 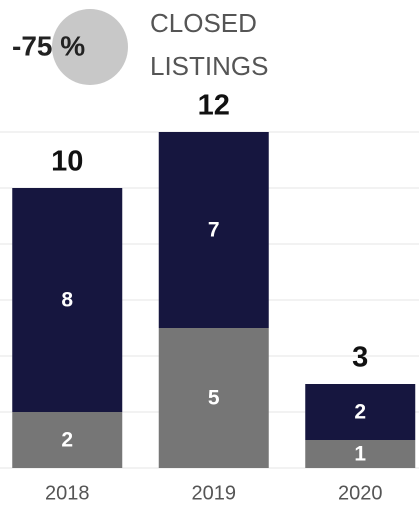 I want to click on segment-label: 5, so click(x=214, y=398).